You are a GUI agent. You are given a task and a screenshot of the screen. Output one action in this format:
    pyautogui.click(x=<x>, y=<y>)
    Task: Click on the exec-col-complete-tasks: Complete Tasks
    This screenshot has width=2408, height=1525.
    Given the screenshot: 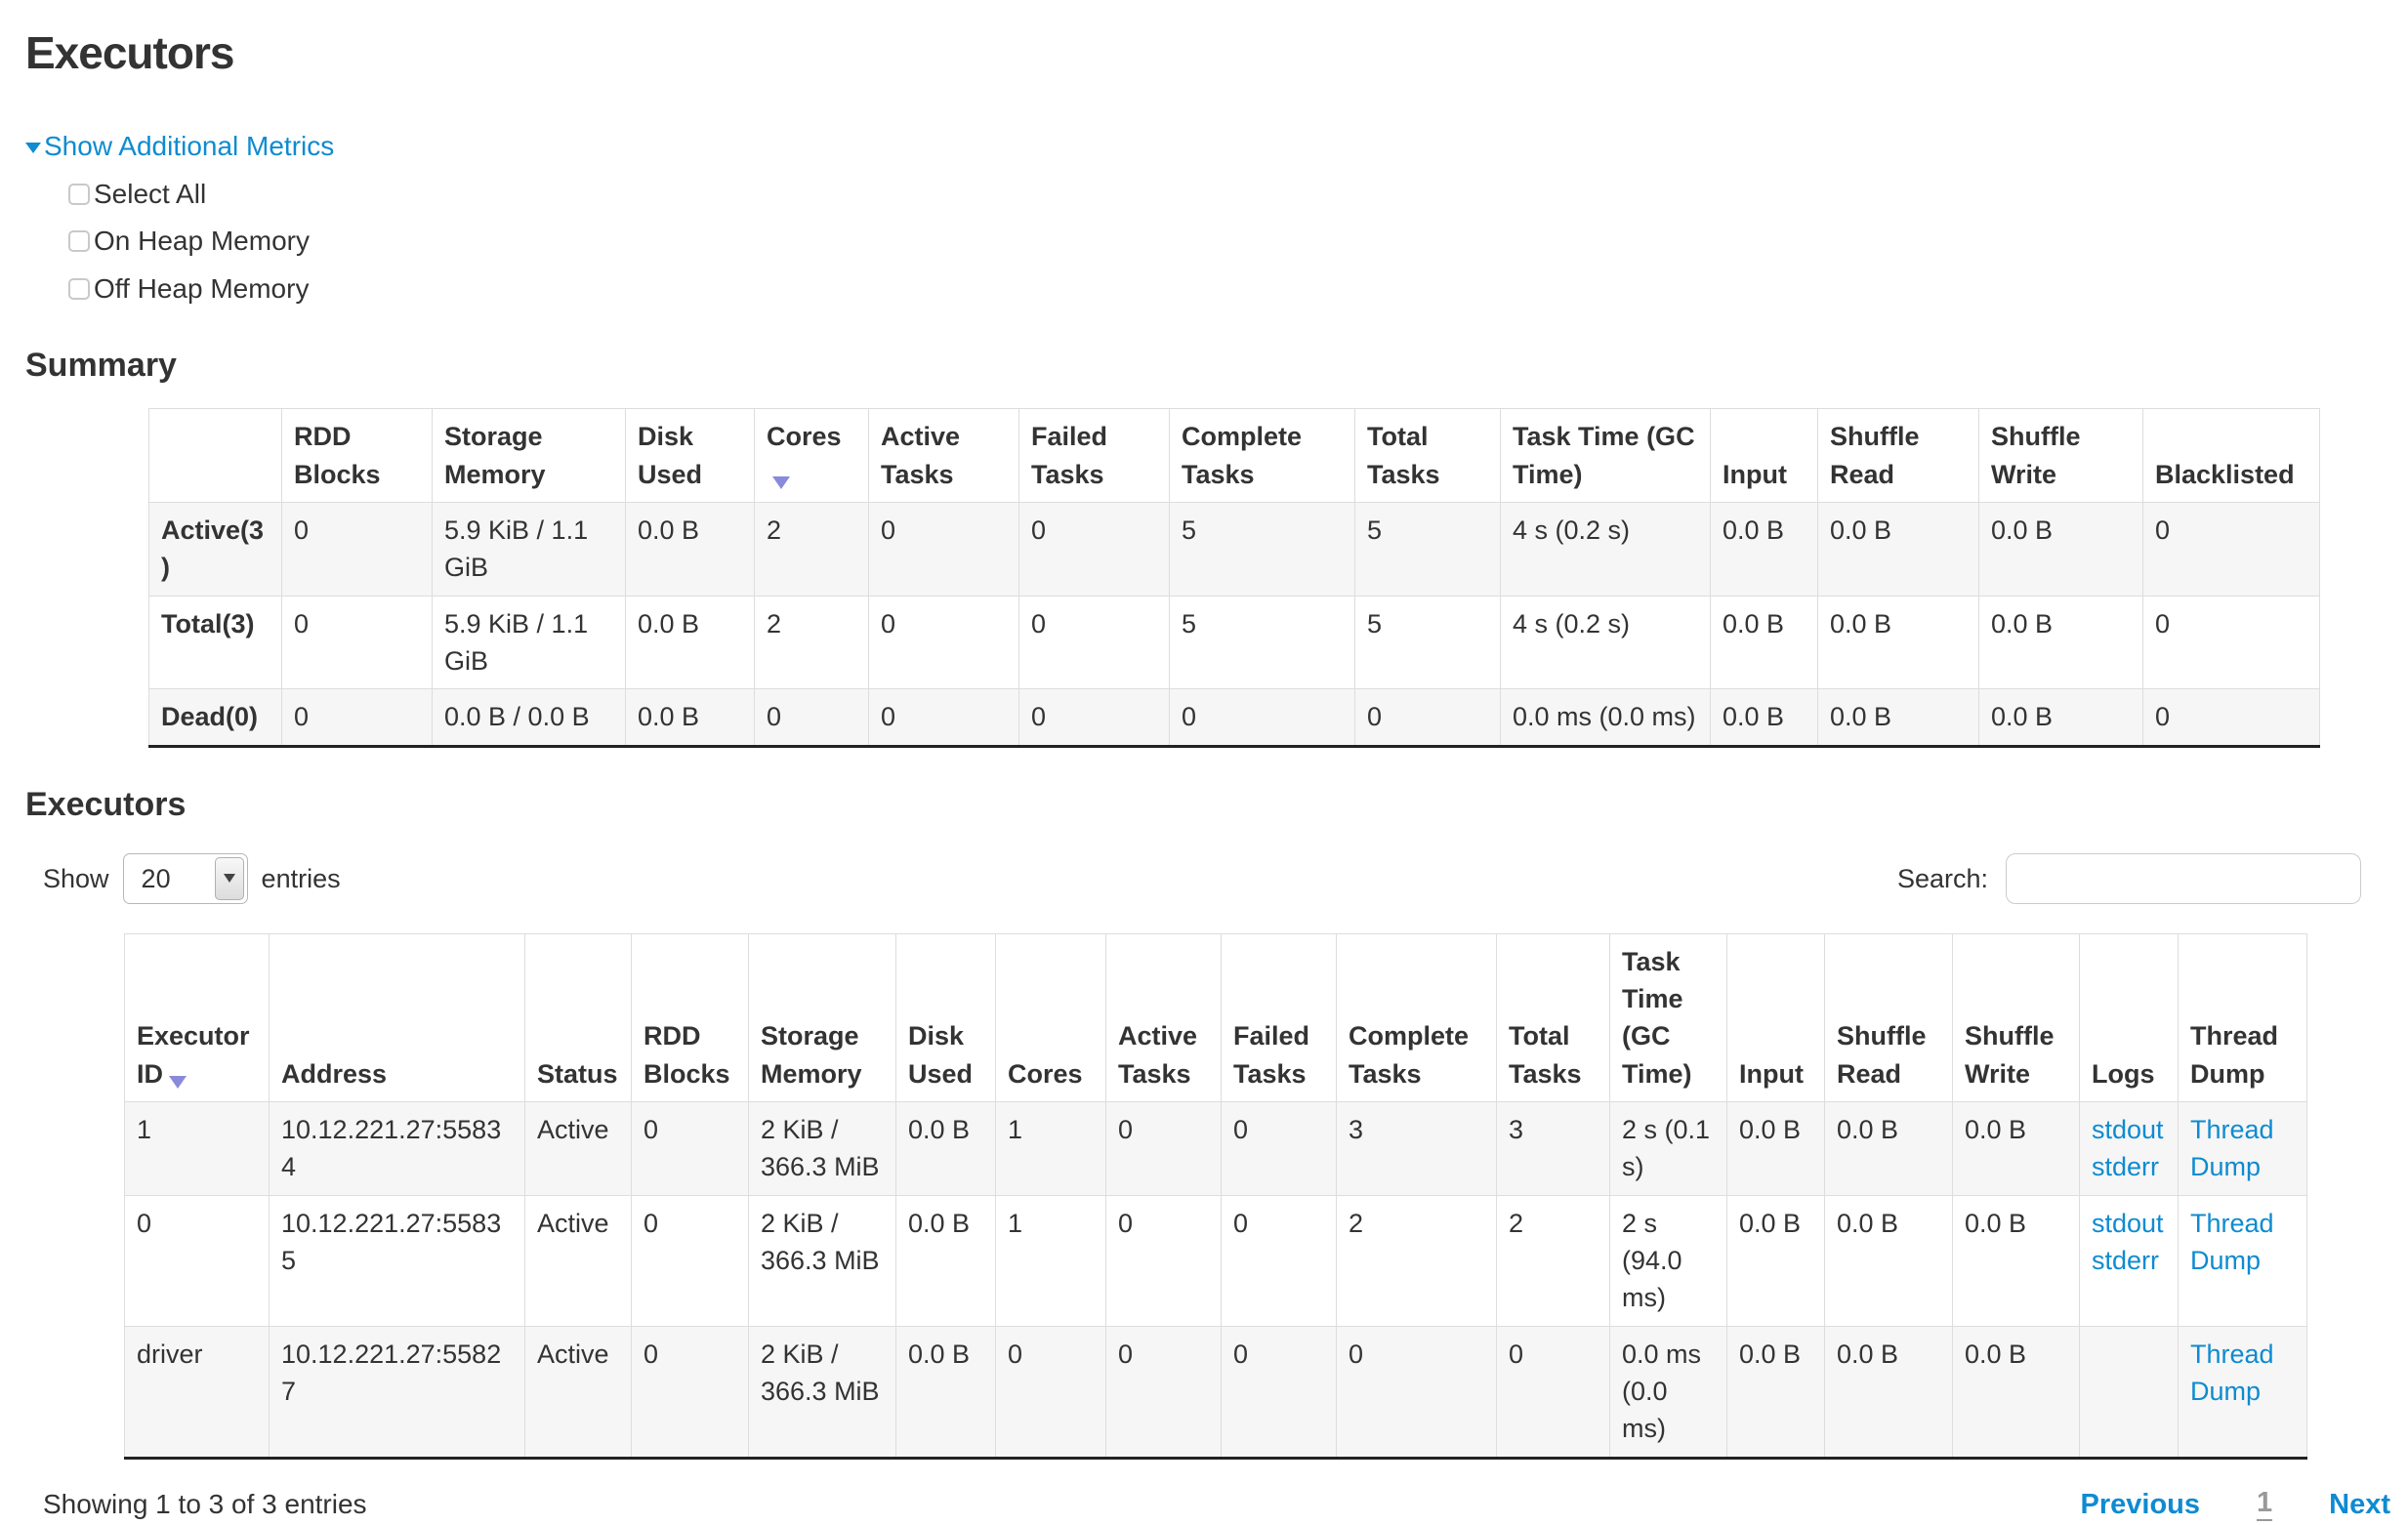 What is the action you would take?
    pyautogui.click(x=1416, y=1018)
    